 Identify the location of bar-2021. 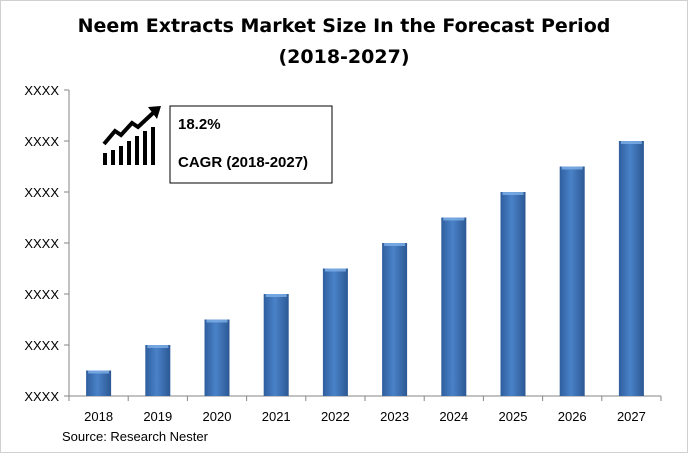
(276, 345).